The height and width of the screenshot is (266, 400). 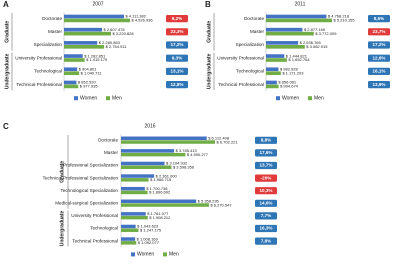 What do you see at coordinates (326, 33) in the screenshot?
I see `value-label: $ 3.772.009` at bounding box center [326, 33].